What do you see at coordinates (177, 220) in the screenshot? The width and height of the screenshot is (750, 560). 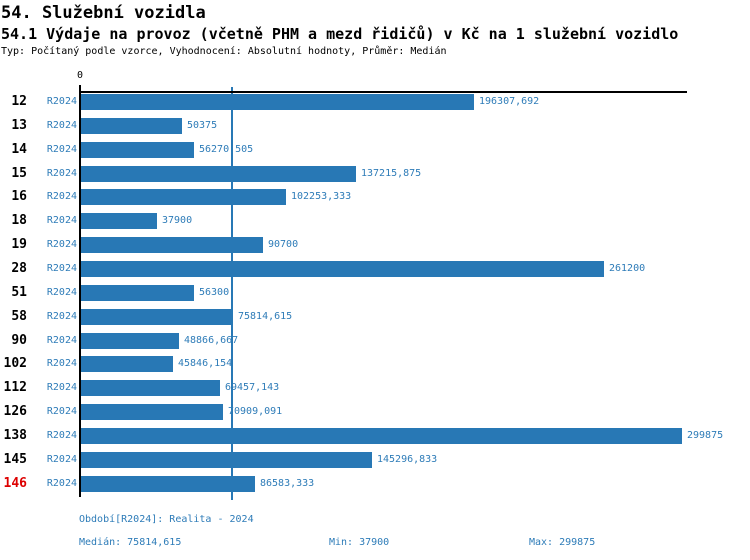 I see `bar-value-label: 37900` at bounding box center [177, 220].